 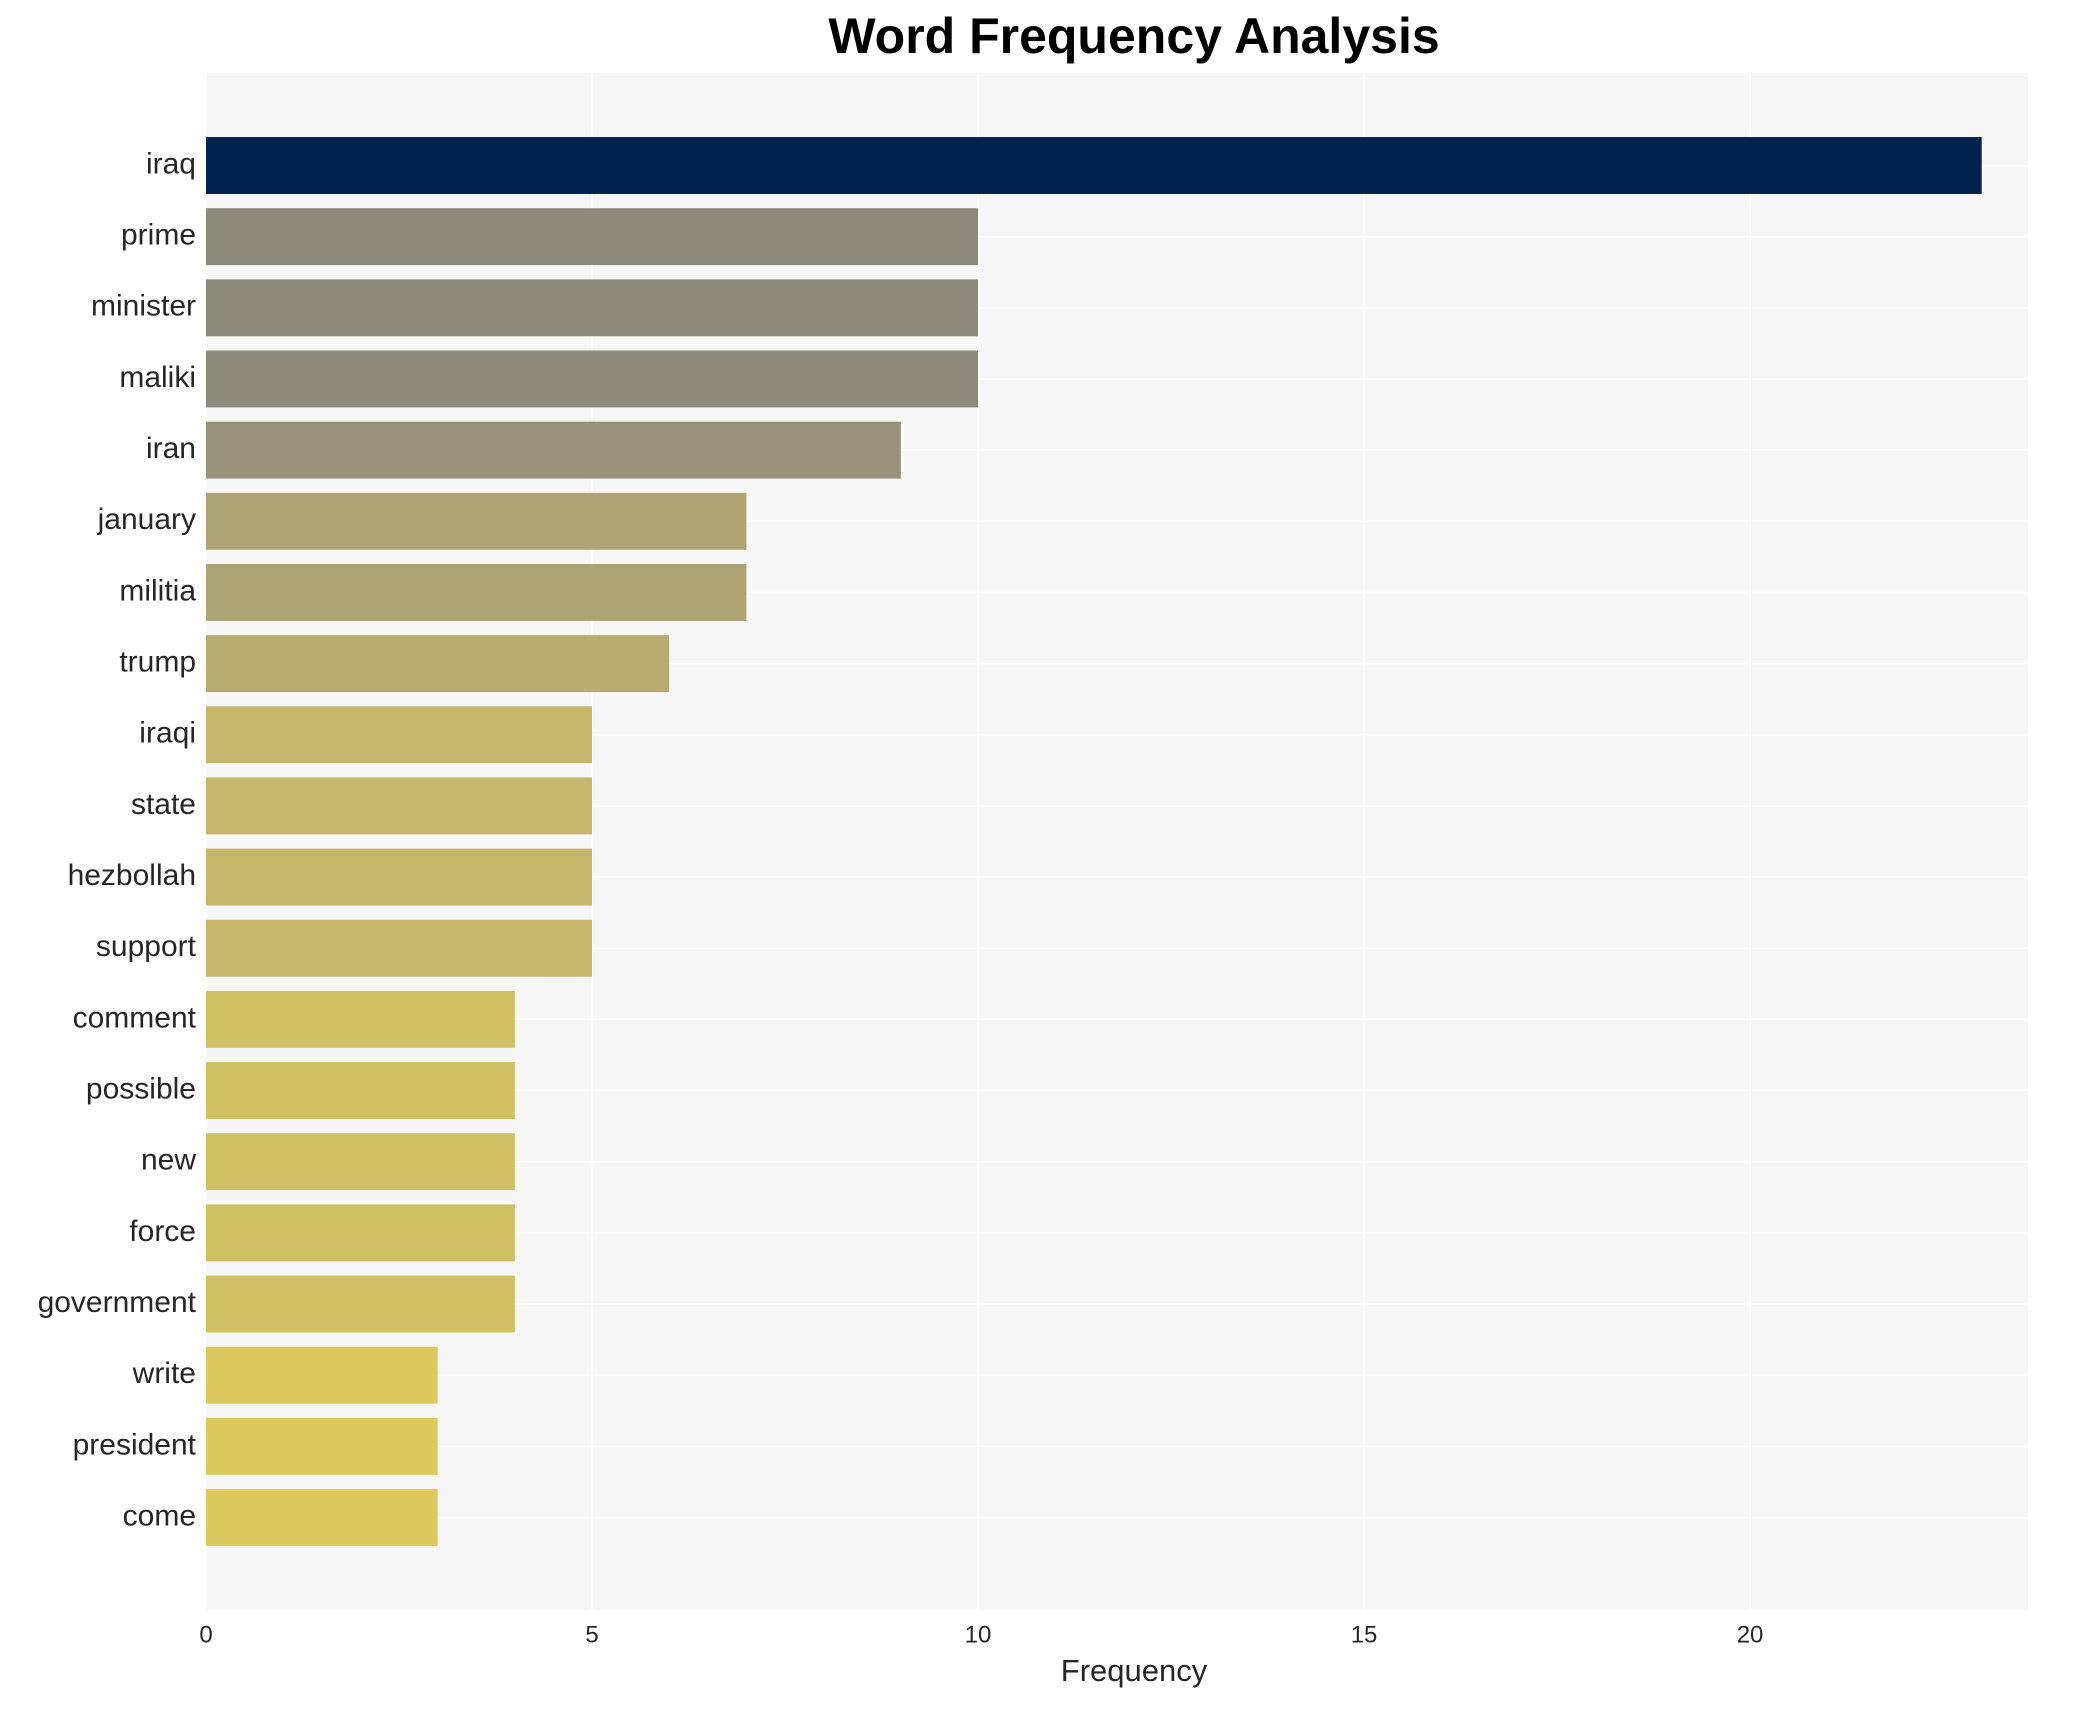 What do you see at coordinates (135, 1444) in the screenshot?
I see `y-tick-label: president` at bounding box center [135, 1444].